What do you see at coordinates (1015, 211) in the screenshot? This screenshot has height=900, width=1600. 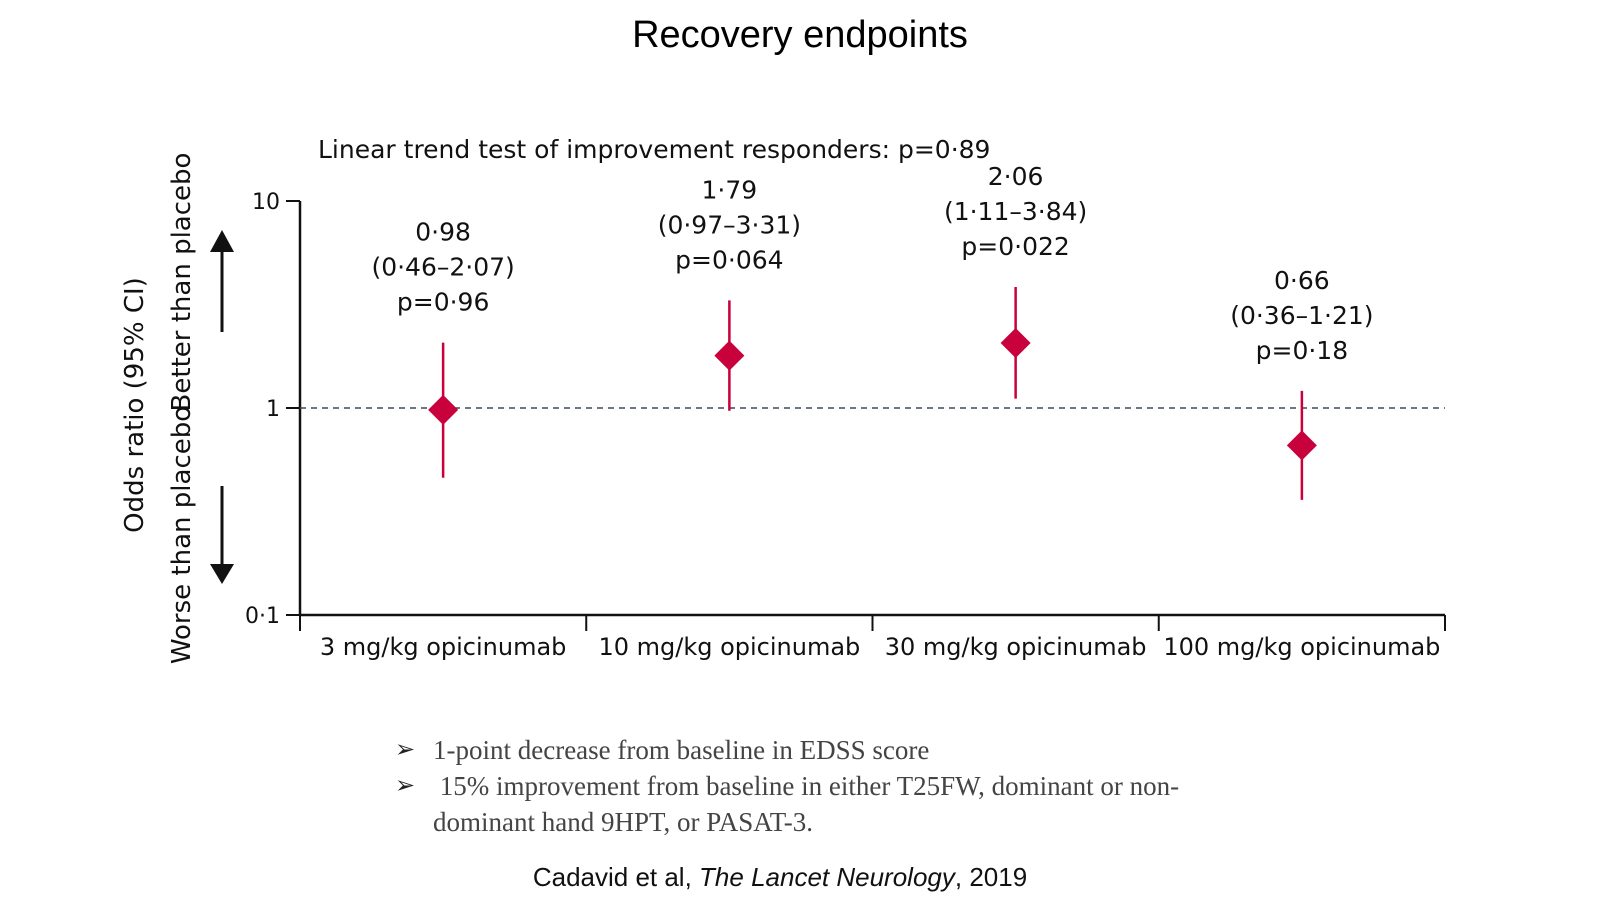 I see `ci-value-label: (1·11–3·84)` at bounding box center [1015, 211].